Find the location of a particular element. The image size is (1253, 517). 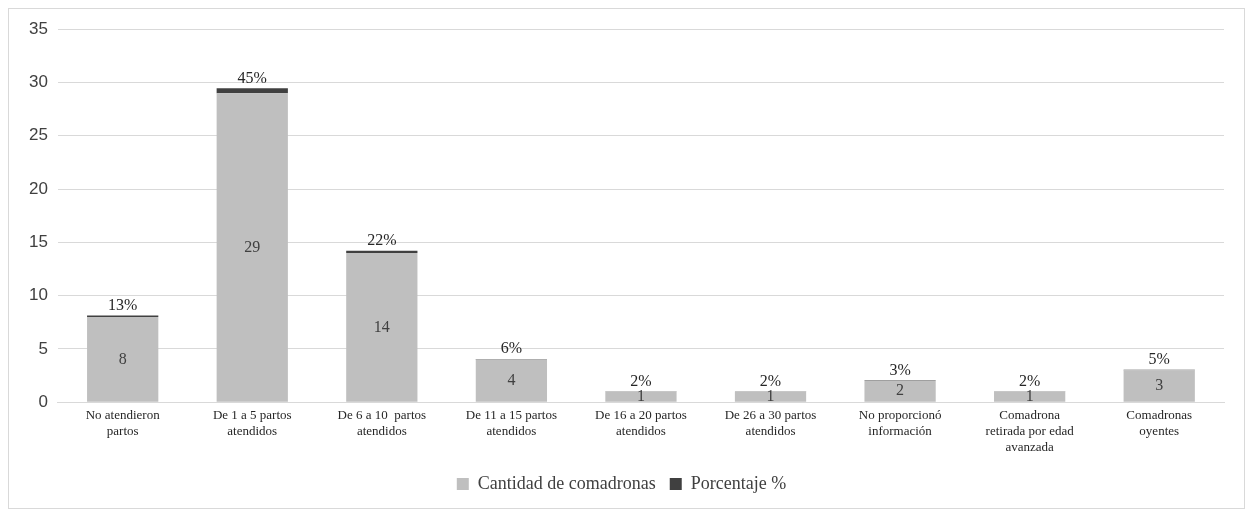

legend-label: Cantidad de comadronas is located at coordinates (566, 482).